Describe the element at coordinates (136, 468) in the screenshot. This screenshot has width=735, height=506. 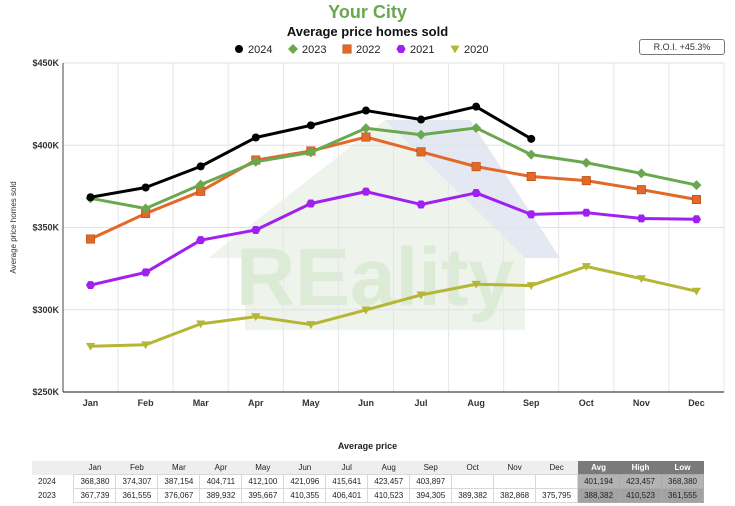
I see `table-header-cell: Feb` at that location.